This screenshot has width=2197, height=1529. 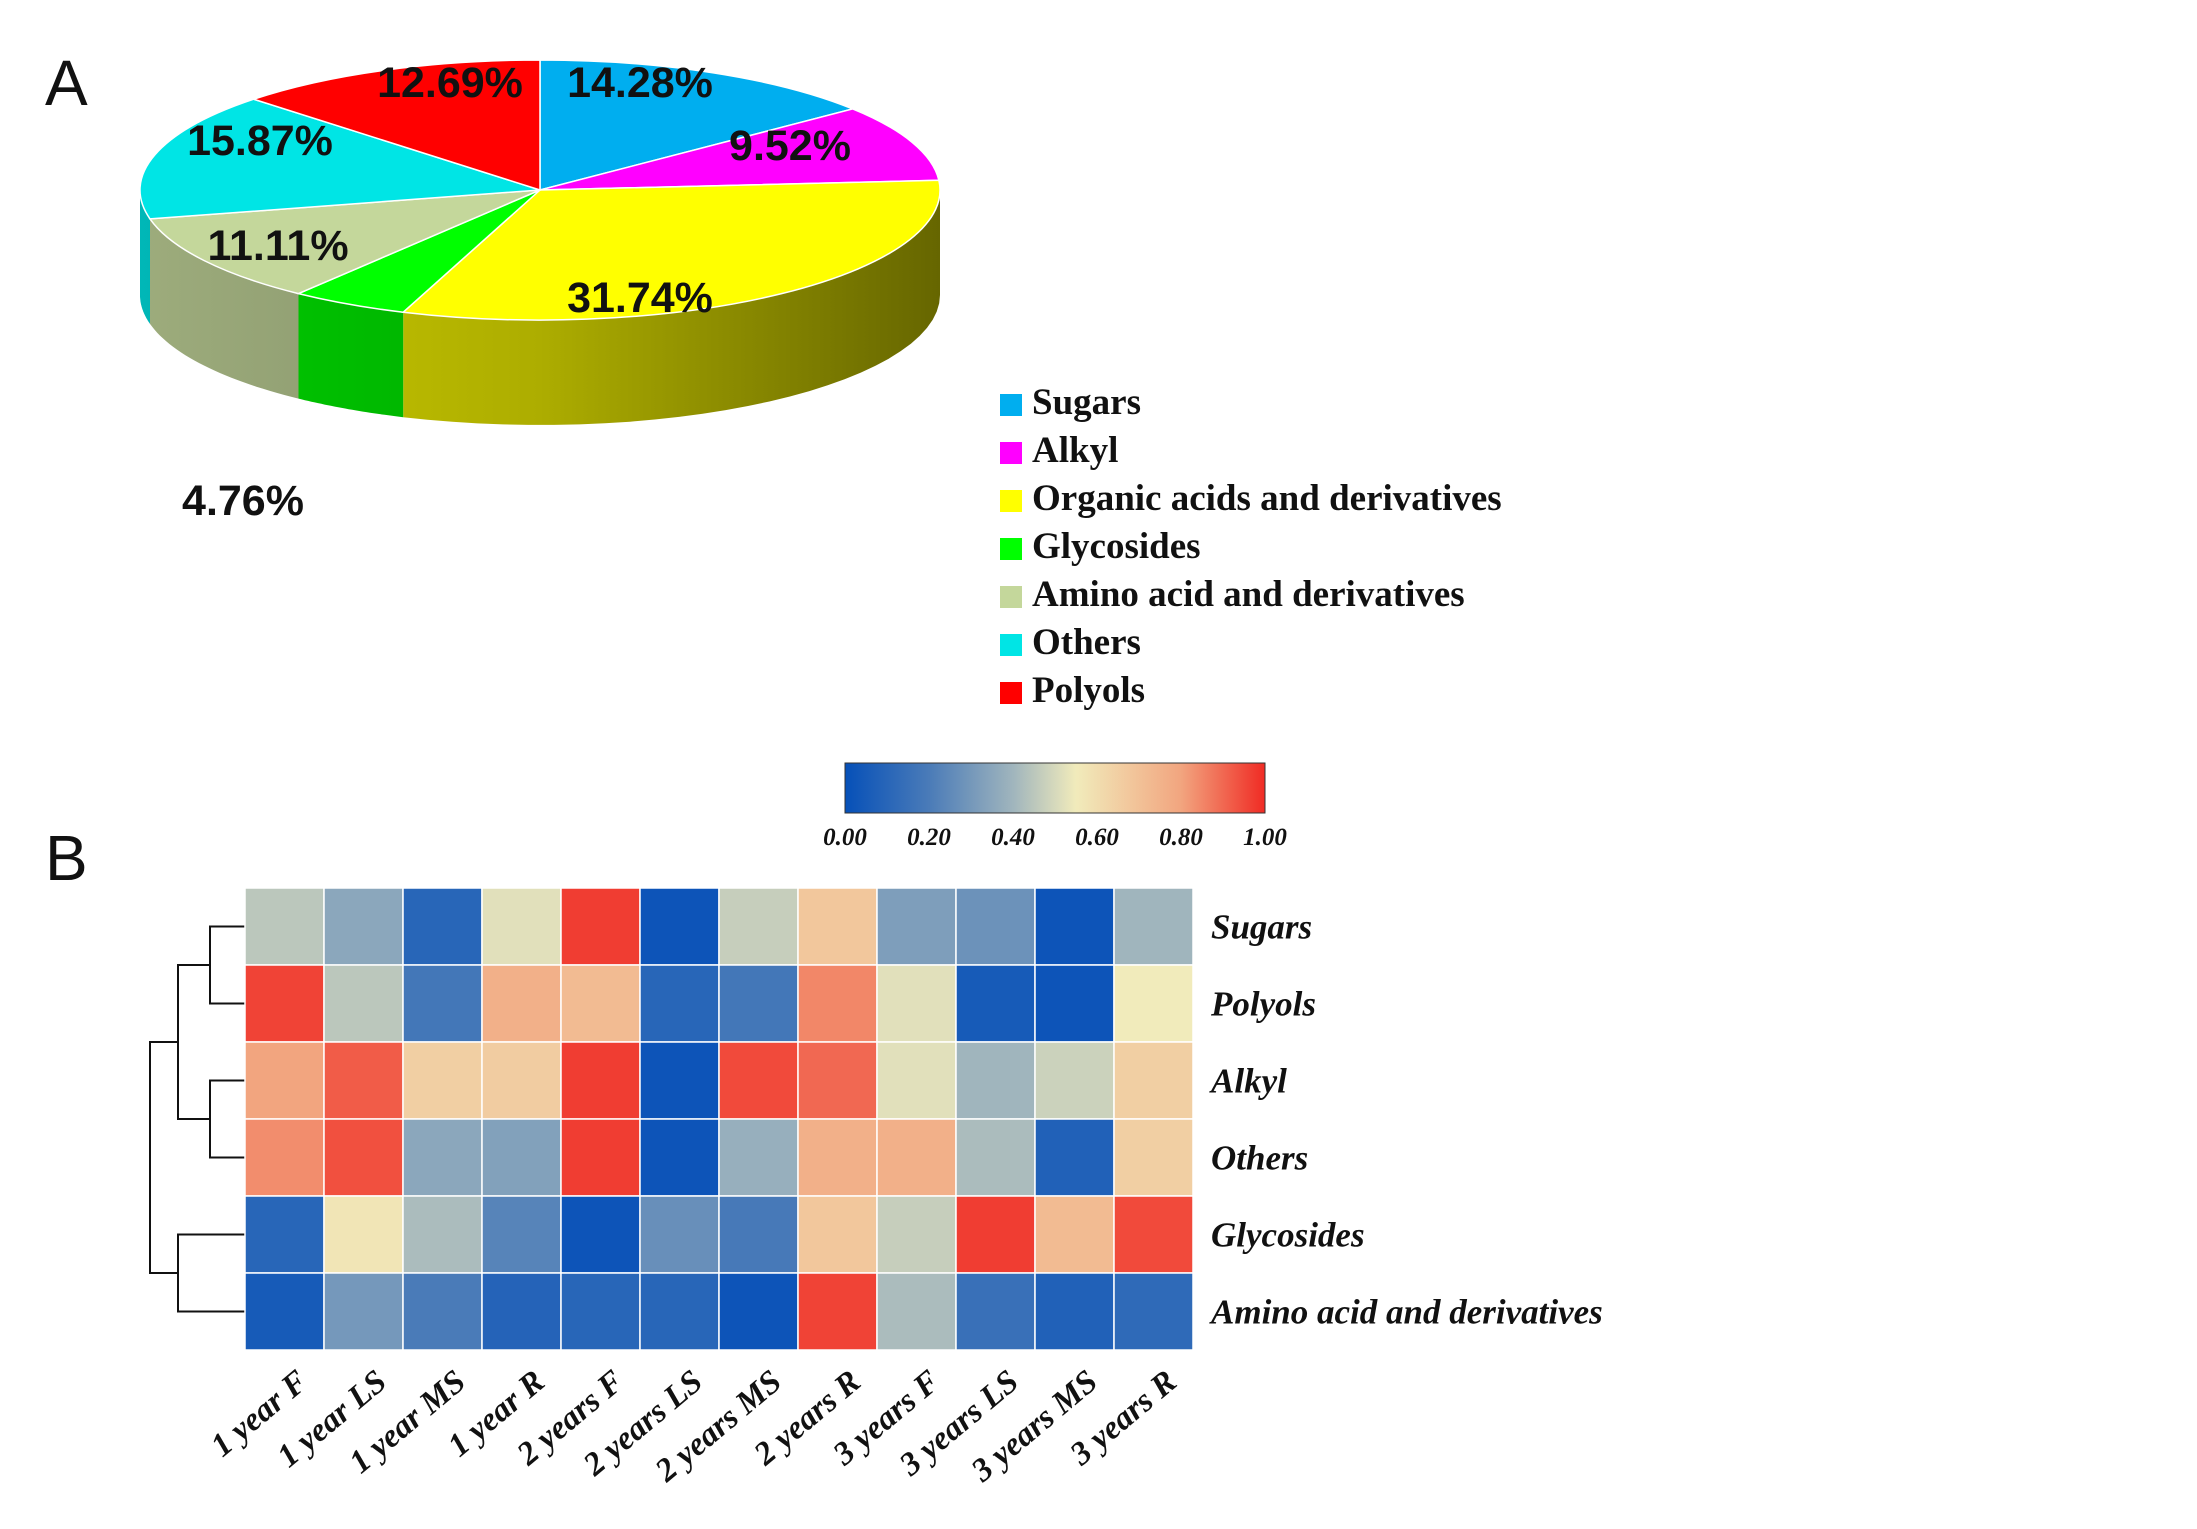 What do you see at coordinates (363, 1003) in the screenshot?
I see `heatmap-cell-polyols-1-year-ls` at bounding box center [363, 1003].